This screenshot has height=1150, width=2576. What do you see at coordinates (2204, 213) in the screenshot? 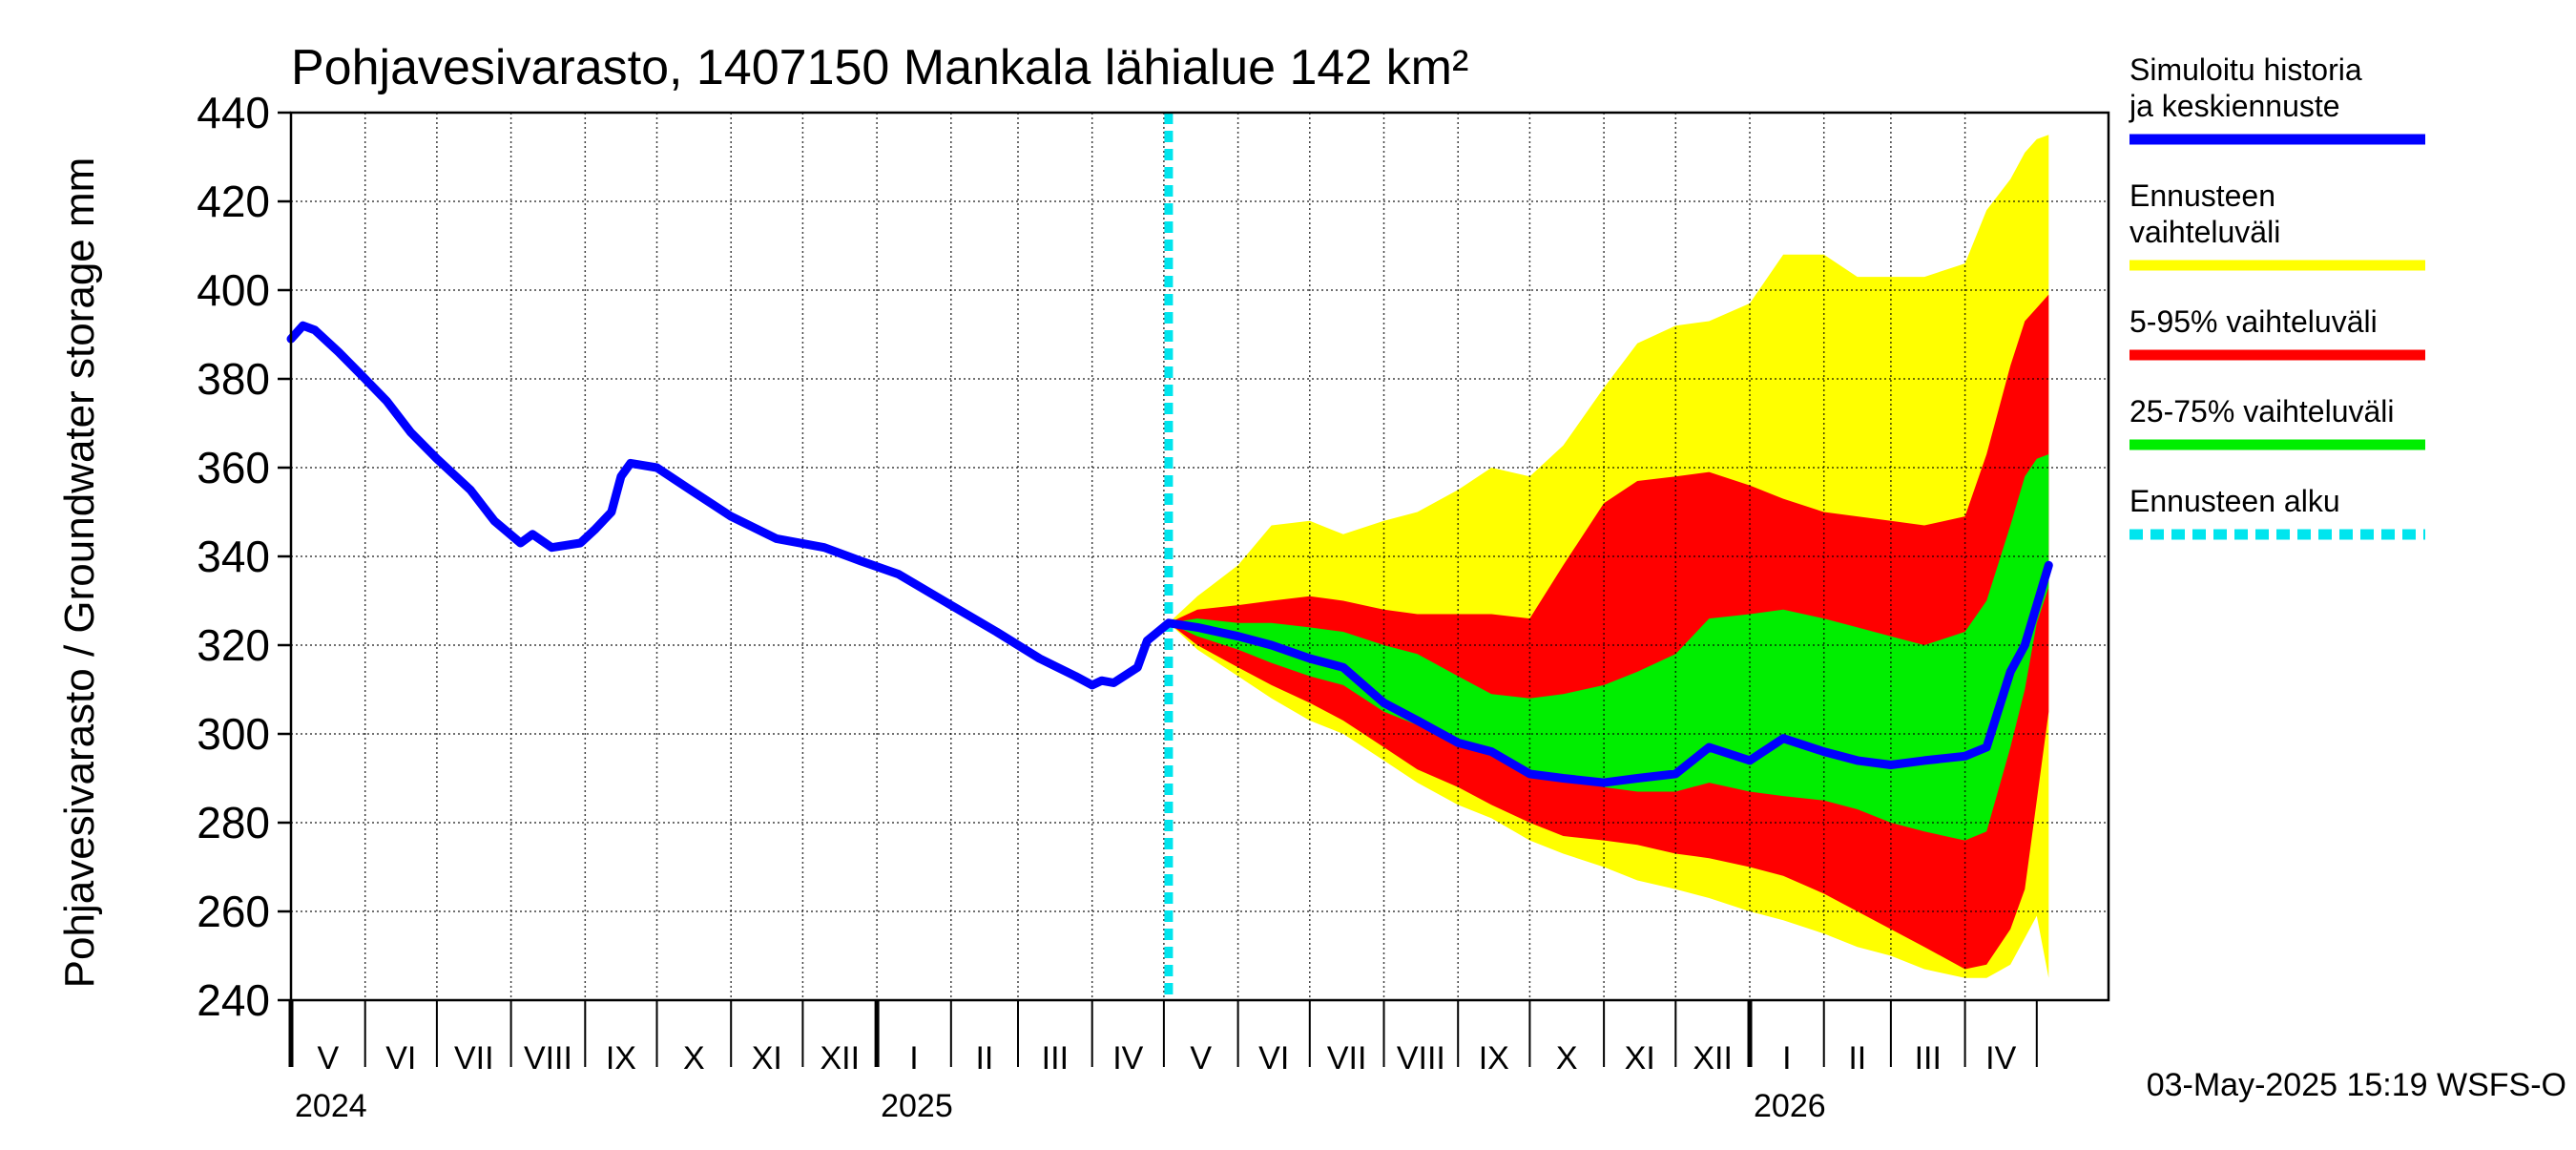
I see `legend-label-range_full: Ennusteen vaihteluväli` at bounding box center [2204, 213].